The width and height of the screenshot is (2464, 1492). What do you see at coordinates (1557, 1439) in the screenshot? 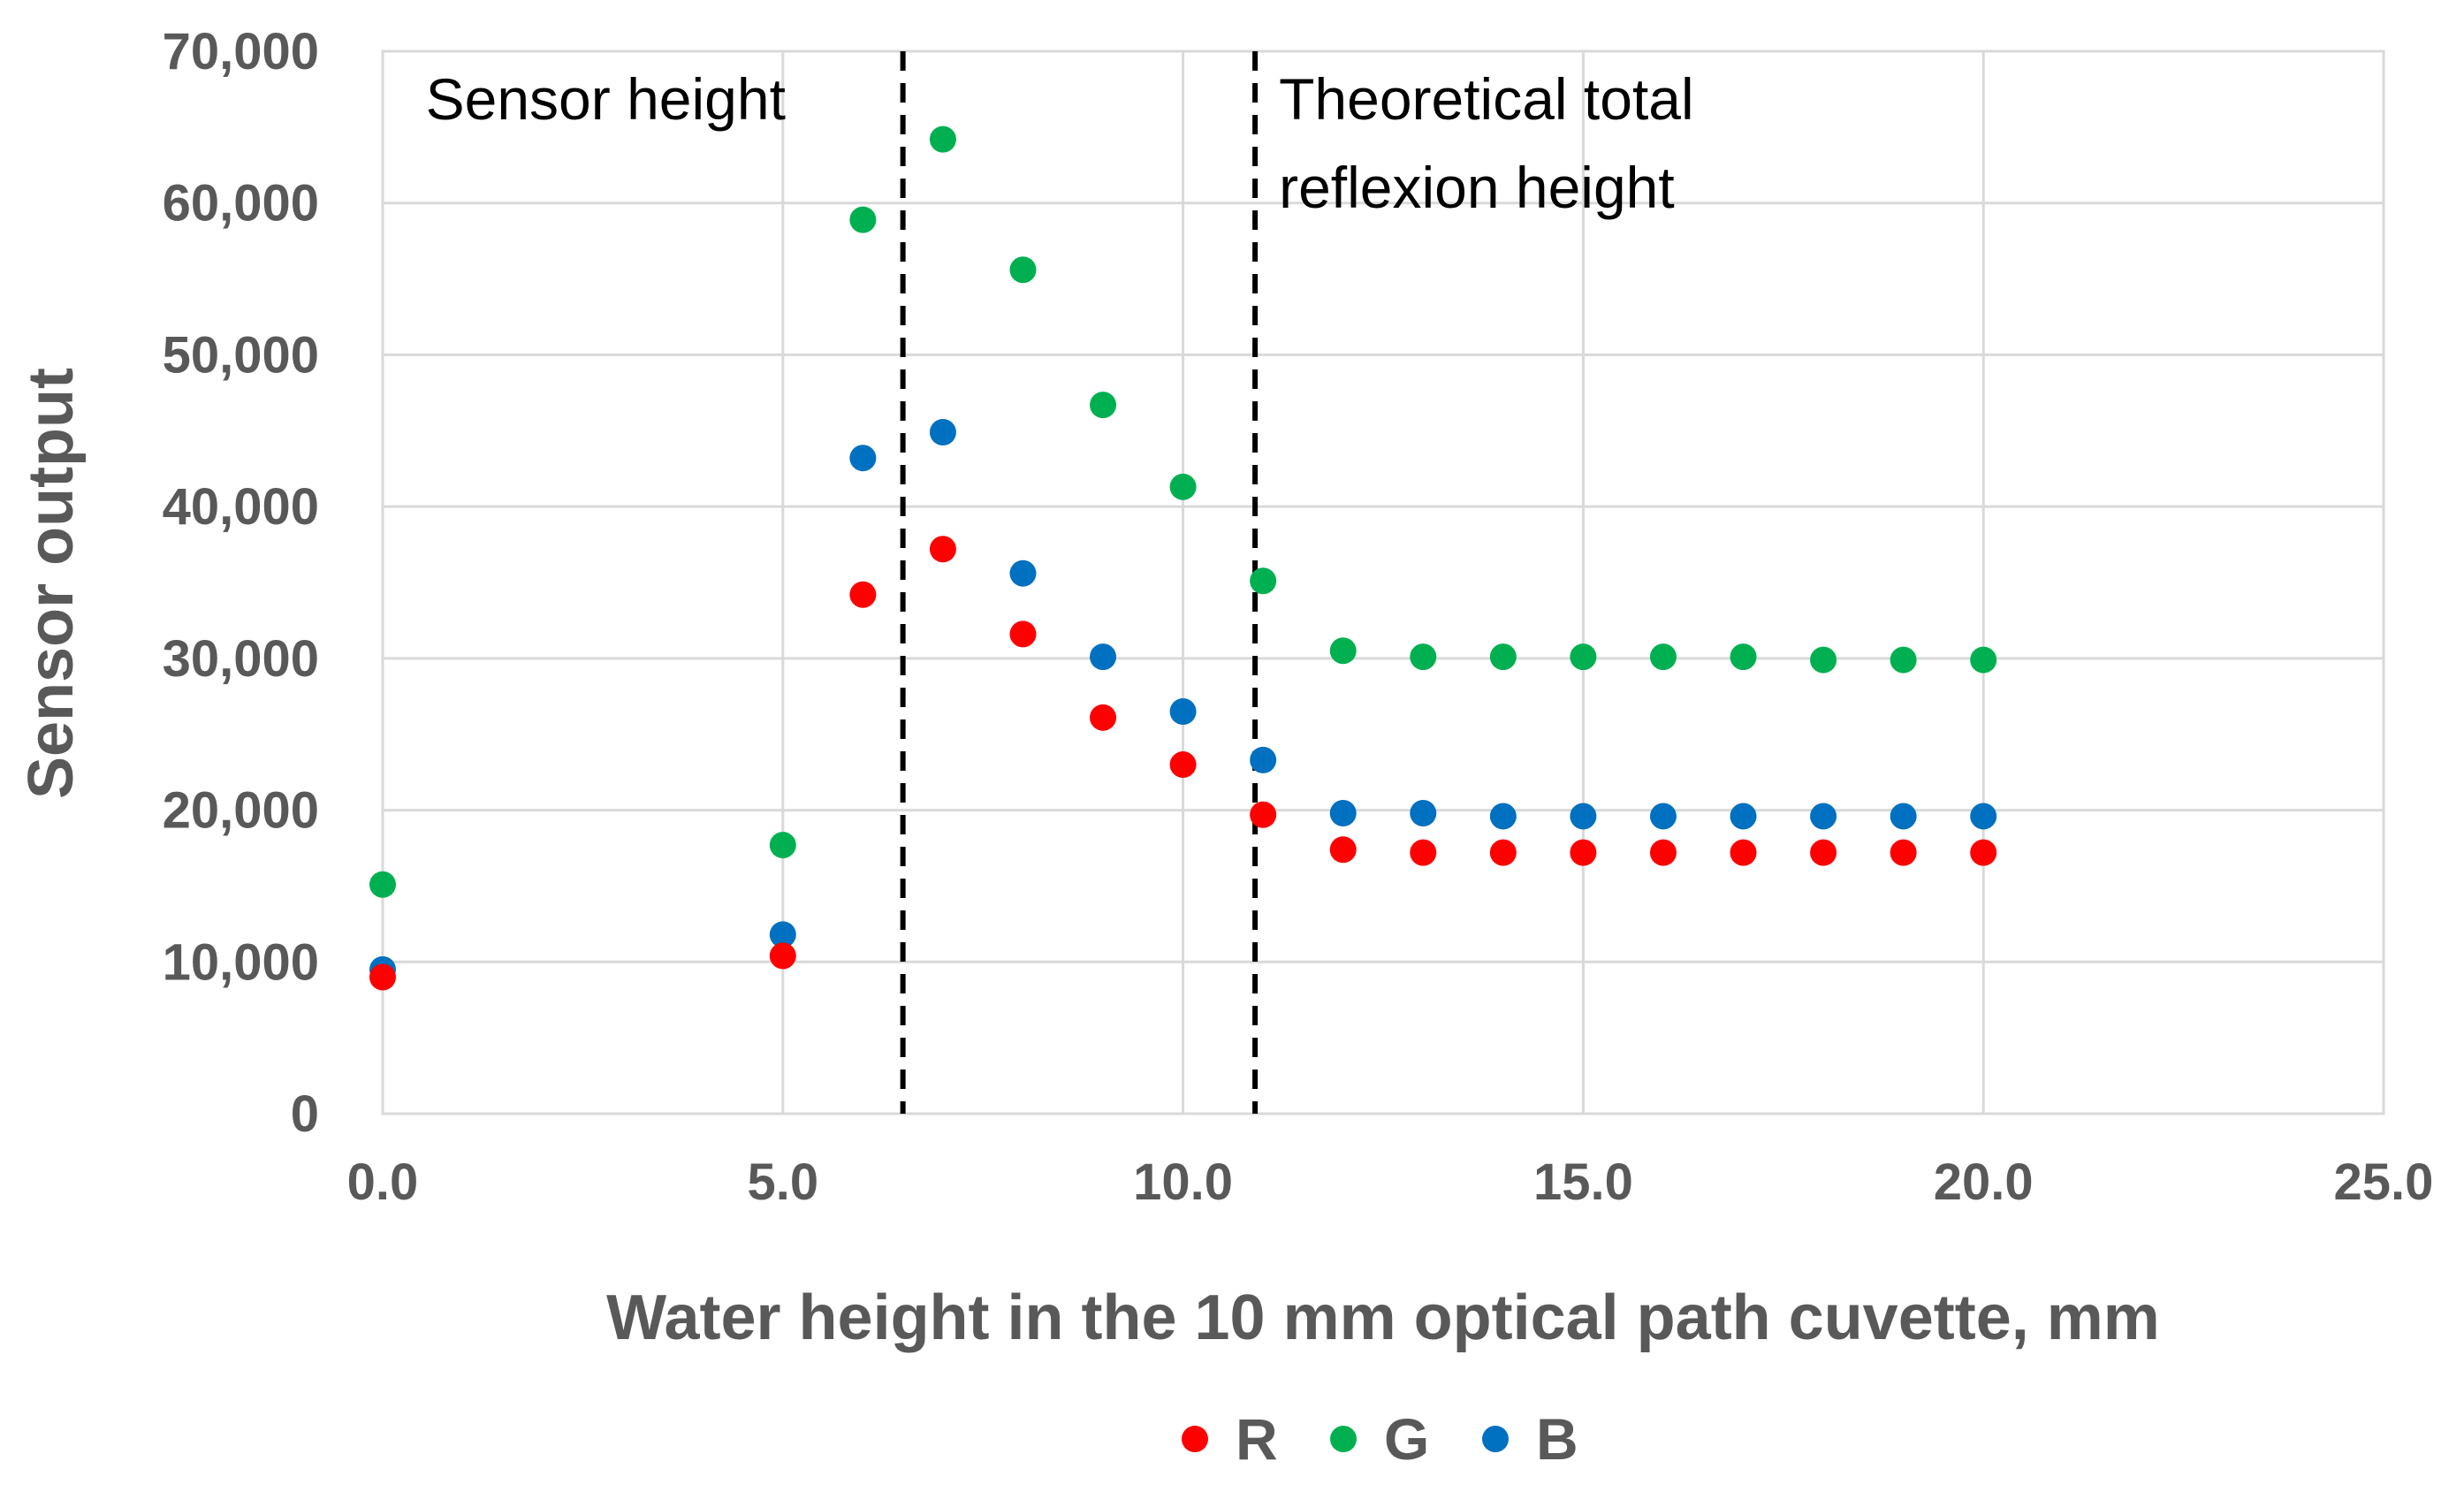
I see `legend-label-b: B` at bounding box center [1557, 1439].